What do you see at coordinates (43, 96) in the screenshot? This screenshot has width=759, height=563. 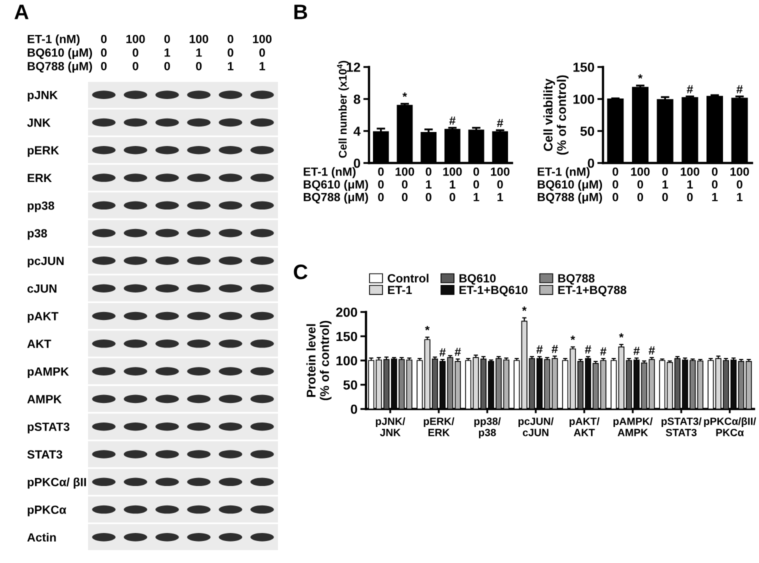 I see `category-label: pJNK` at bounding box center [43, 96].